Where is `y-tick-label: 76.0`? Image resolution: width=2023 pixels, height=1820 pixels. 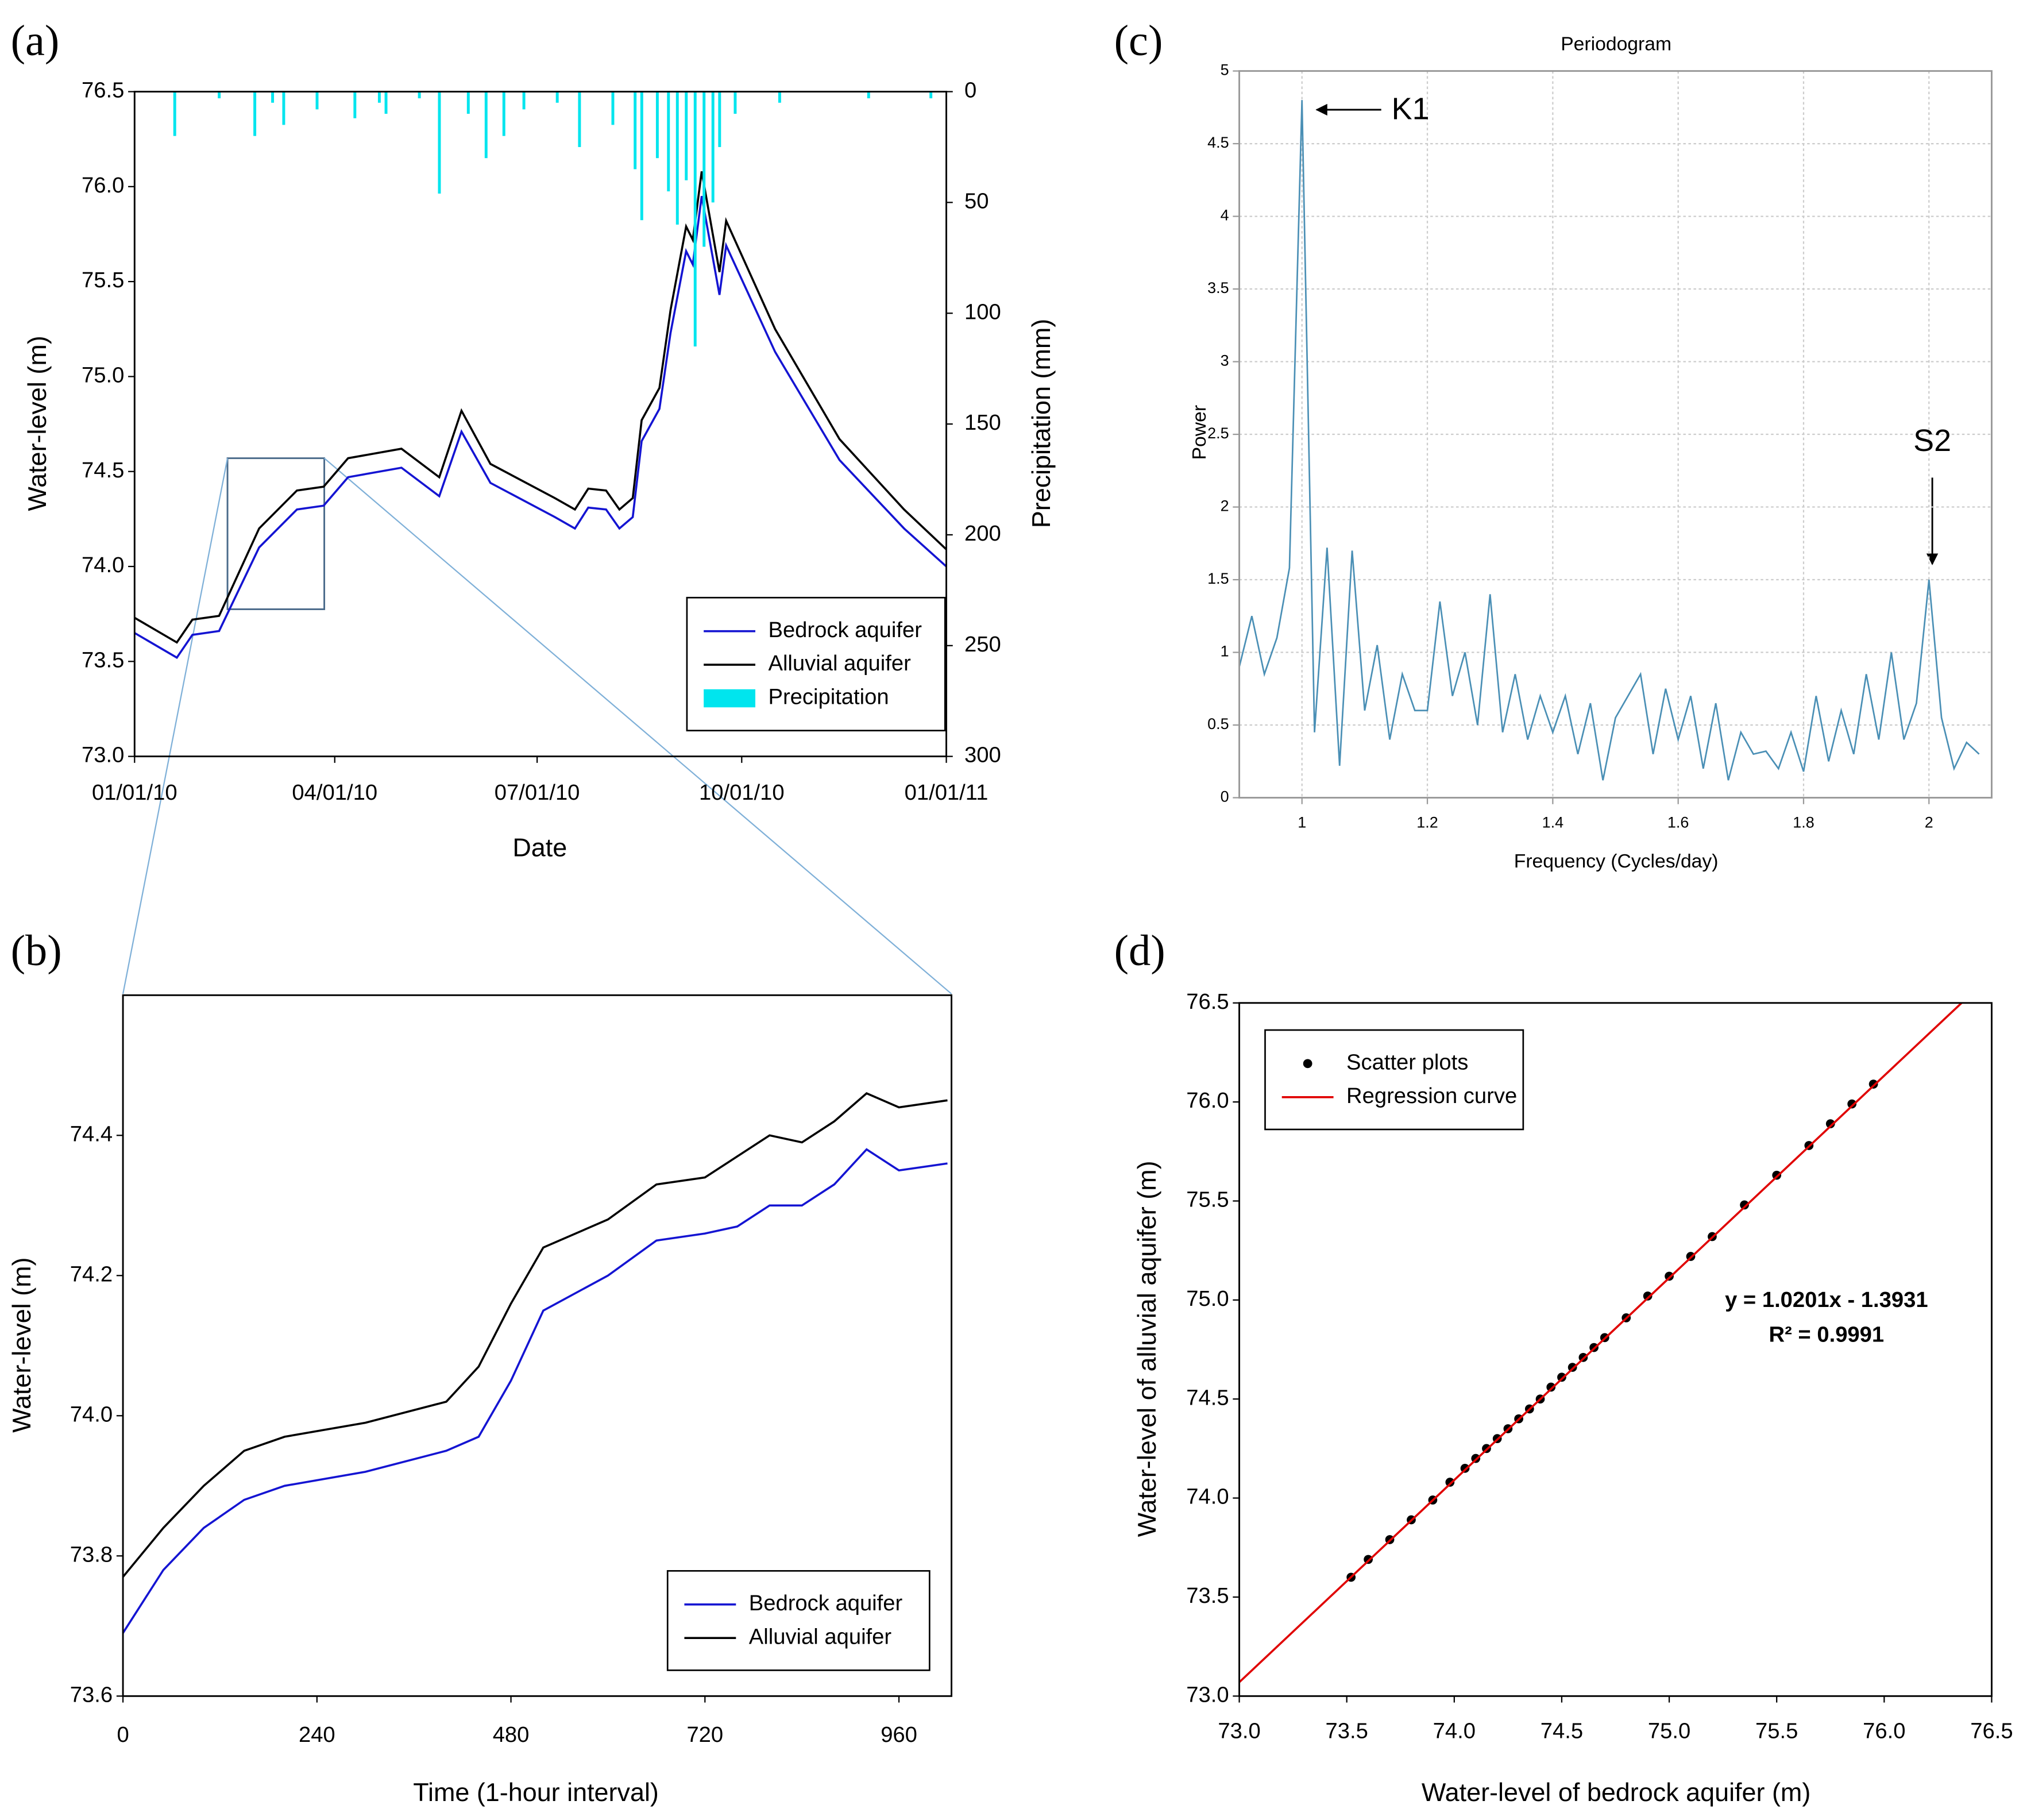 y-tick-label: 76.0 is located at coordinates (103, 186).